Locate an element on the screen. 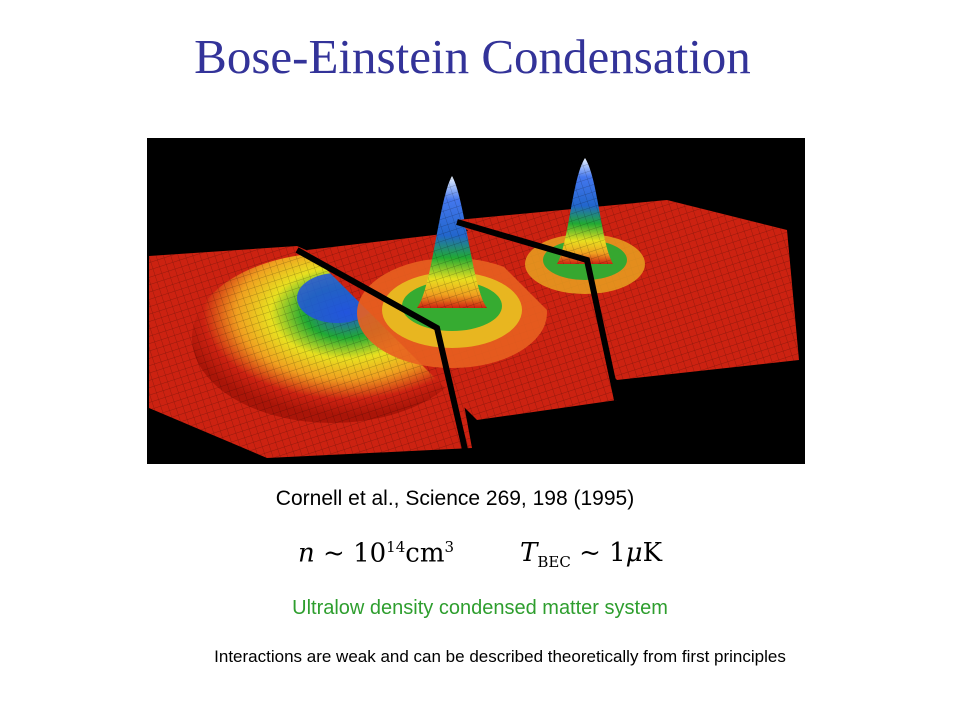 This screenshot has height=720, width=960. right-panel-pure-condensate is located at coordinates (628, 269).